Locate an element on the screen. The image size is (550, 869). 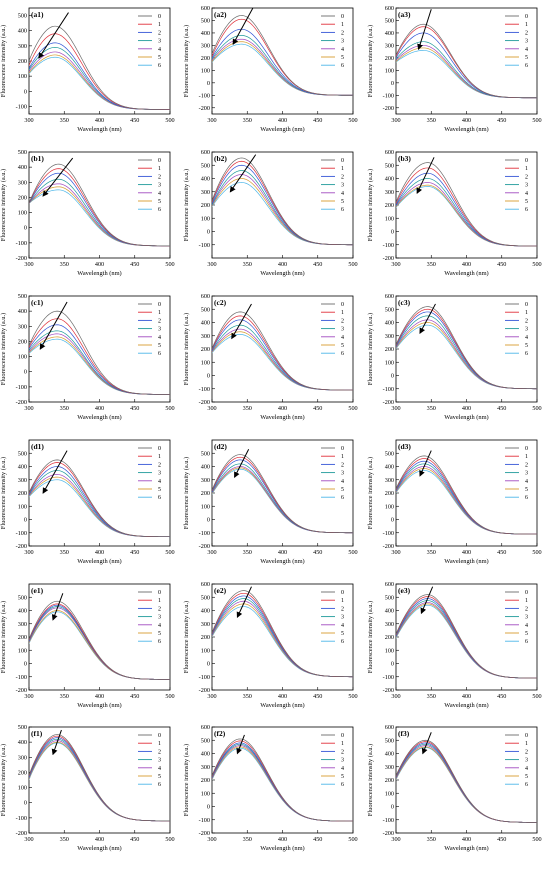
panel-label: (d1) is located at coordinates (37, 446).